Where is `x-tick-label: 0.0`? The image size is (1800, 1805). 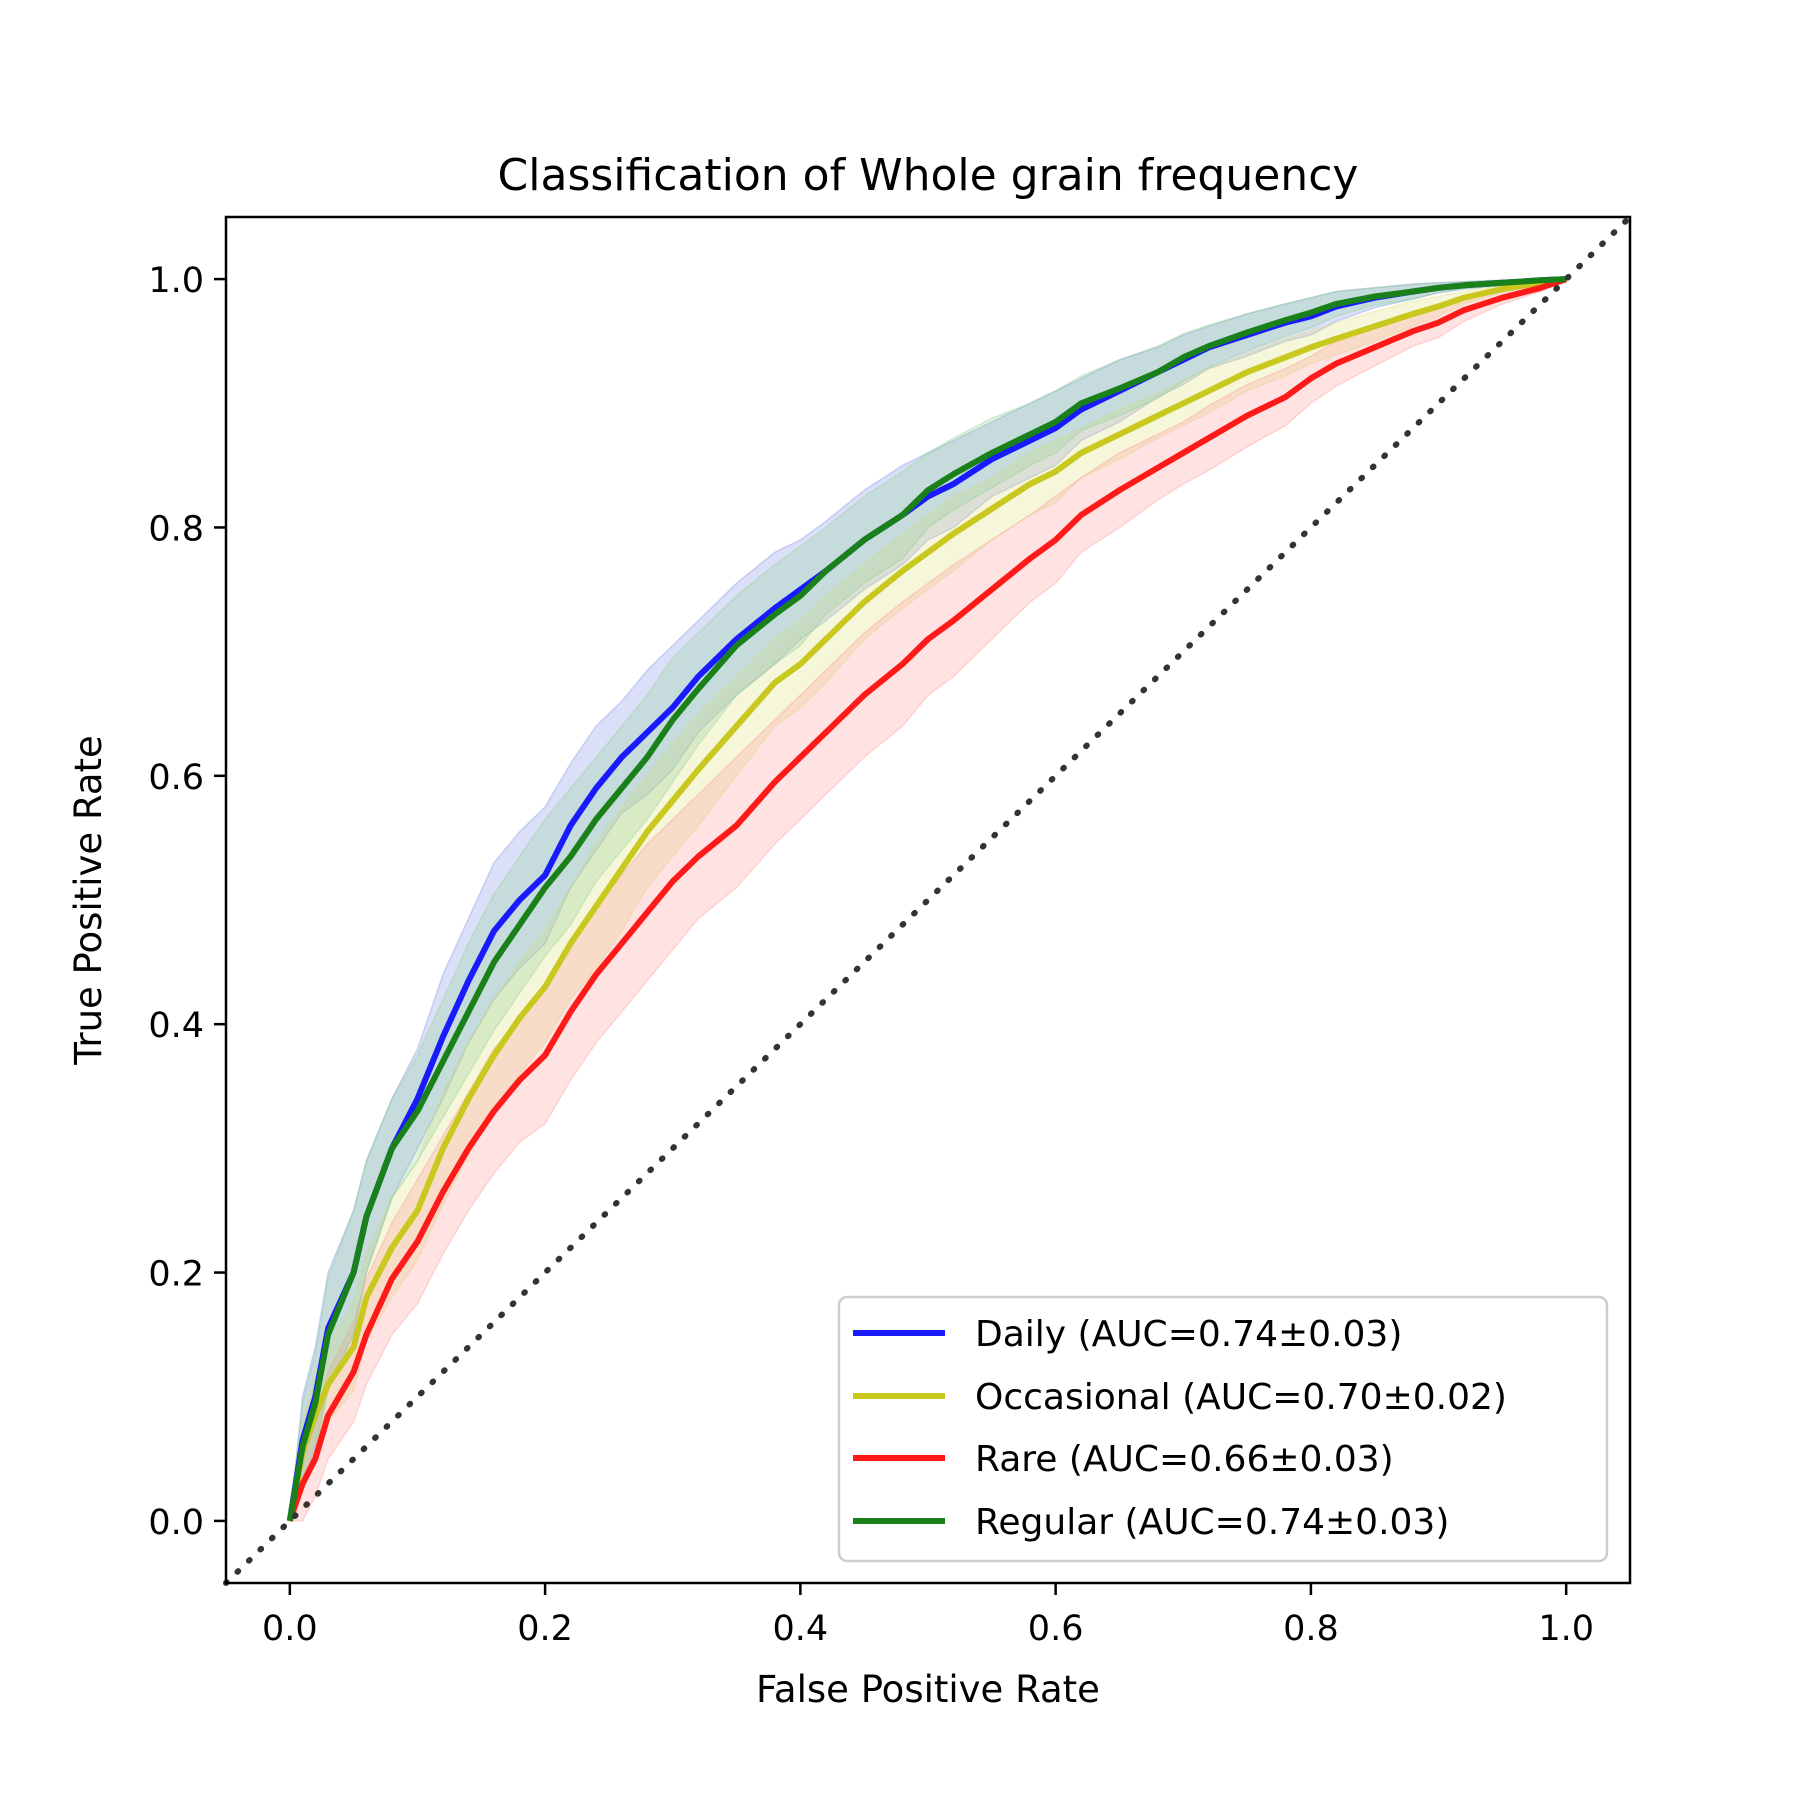
x-tick-label: 0.0 is located at coordinates (290, 1629).